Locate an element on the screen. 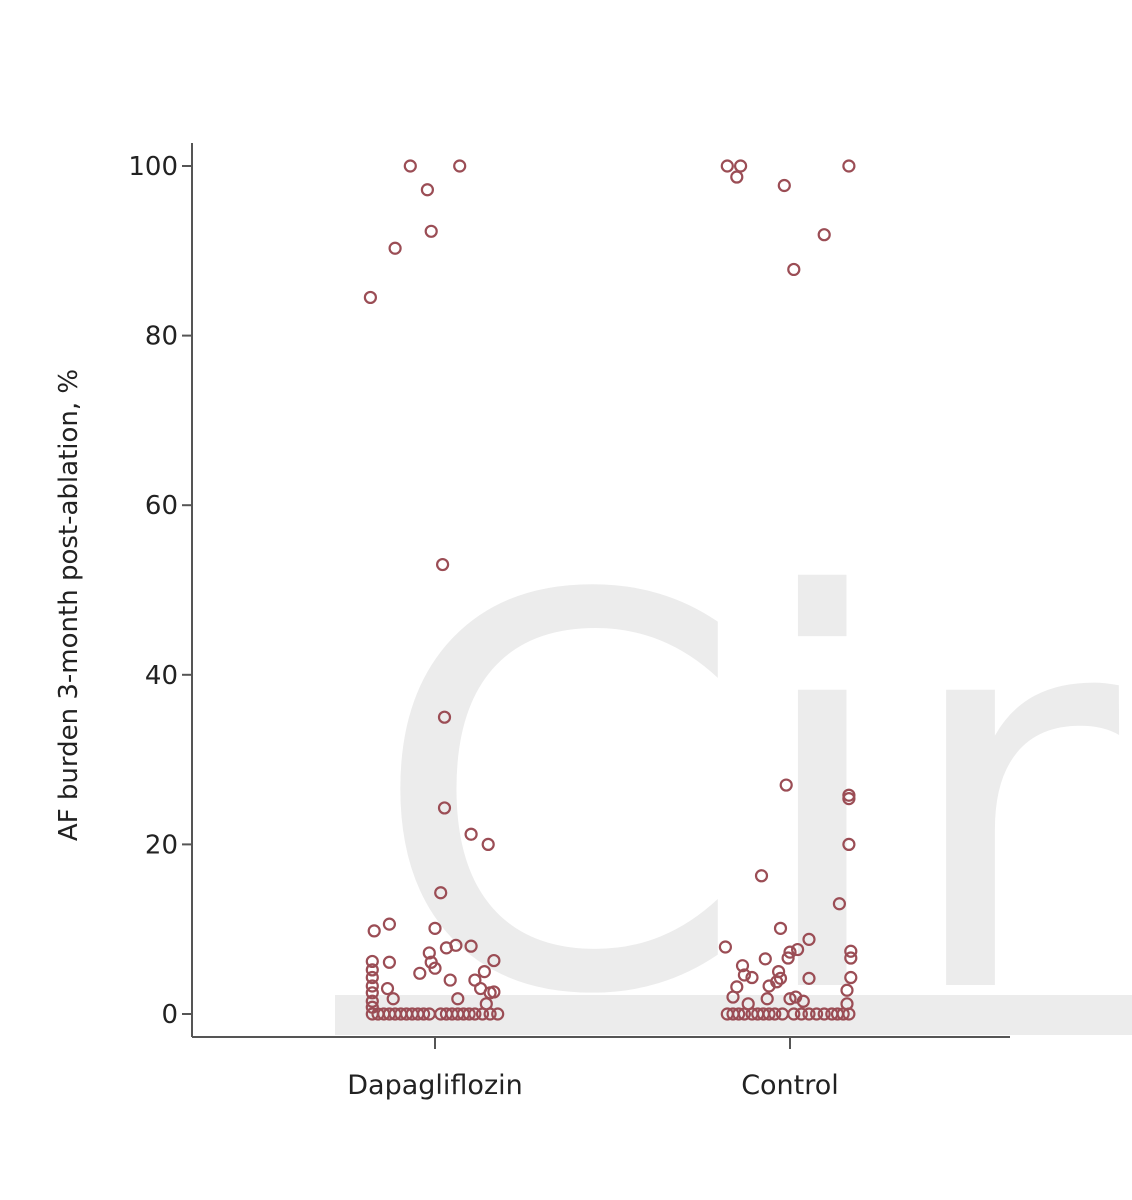  y-tick-label: 60 is located at coordinates (161, 506).